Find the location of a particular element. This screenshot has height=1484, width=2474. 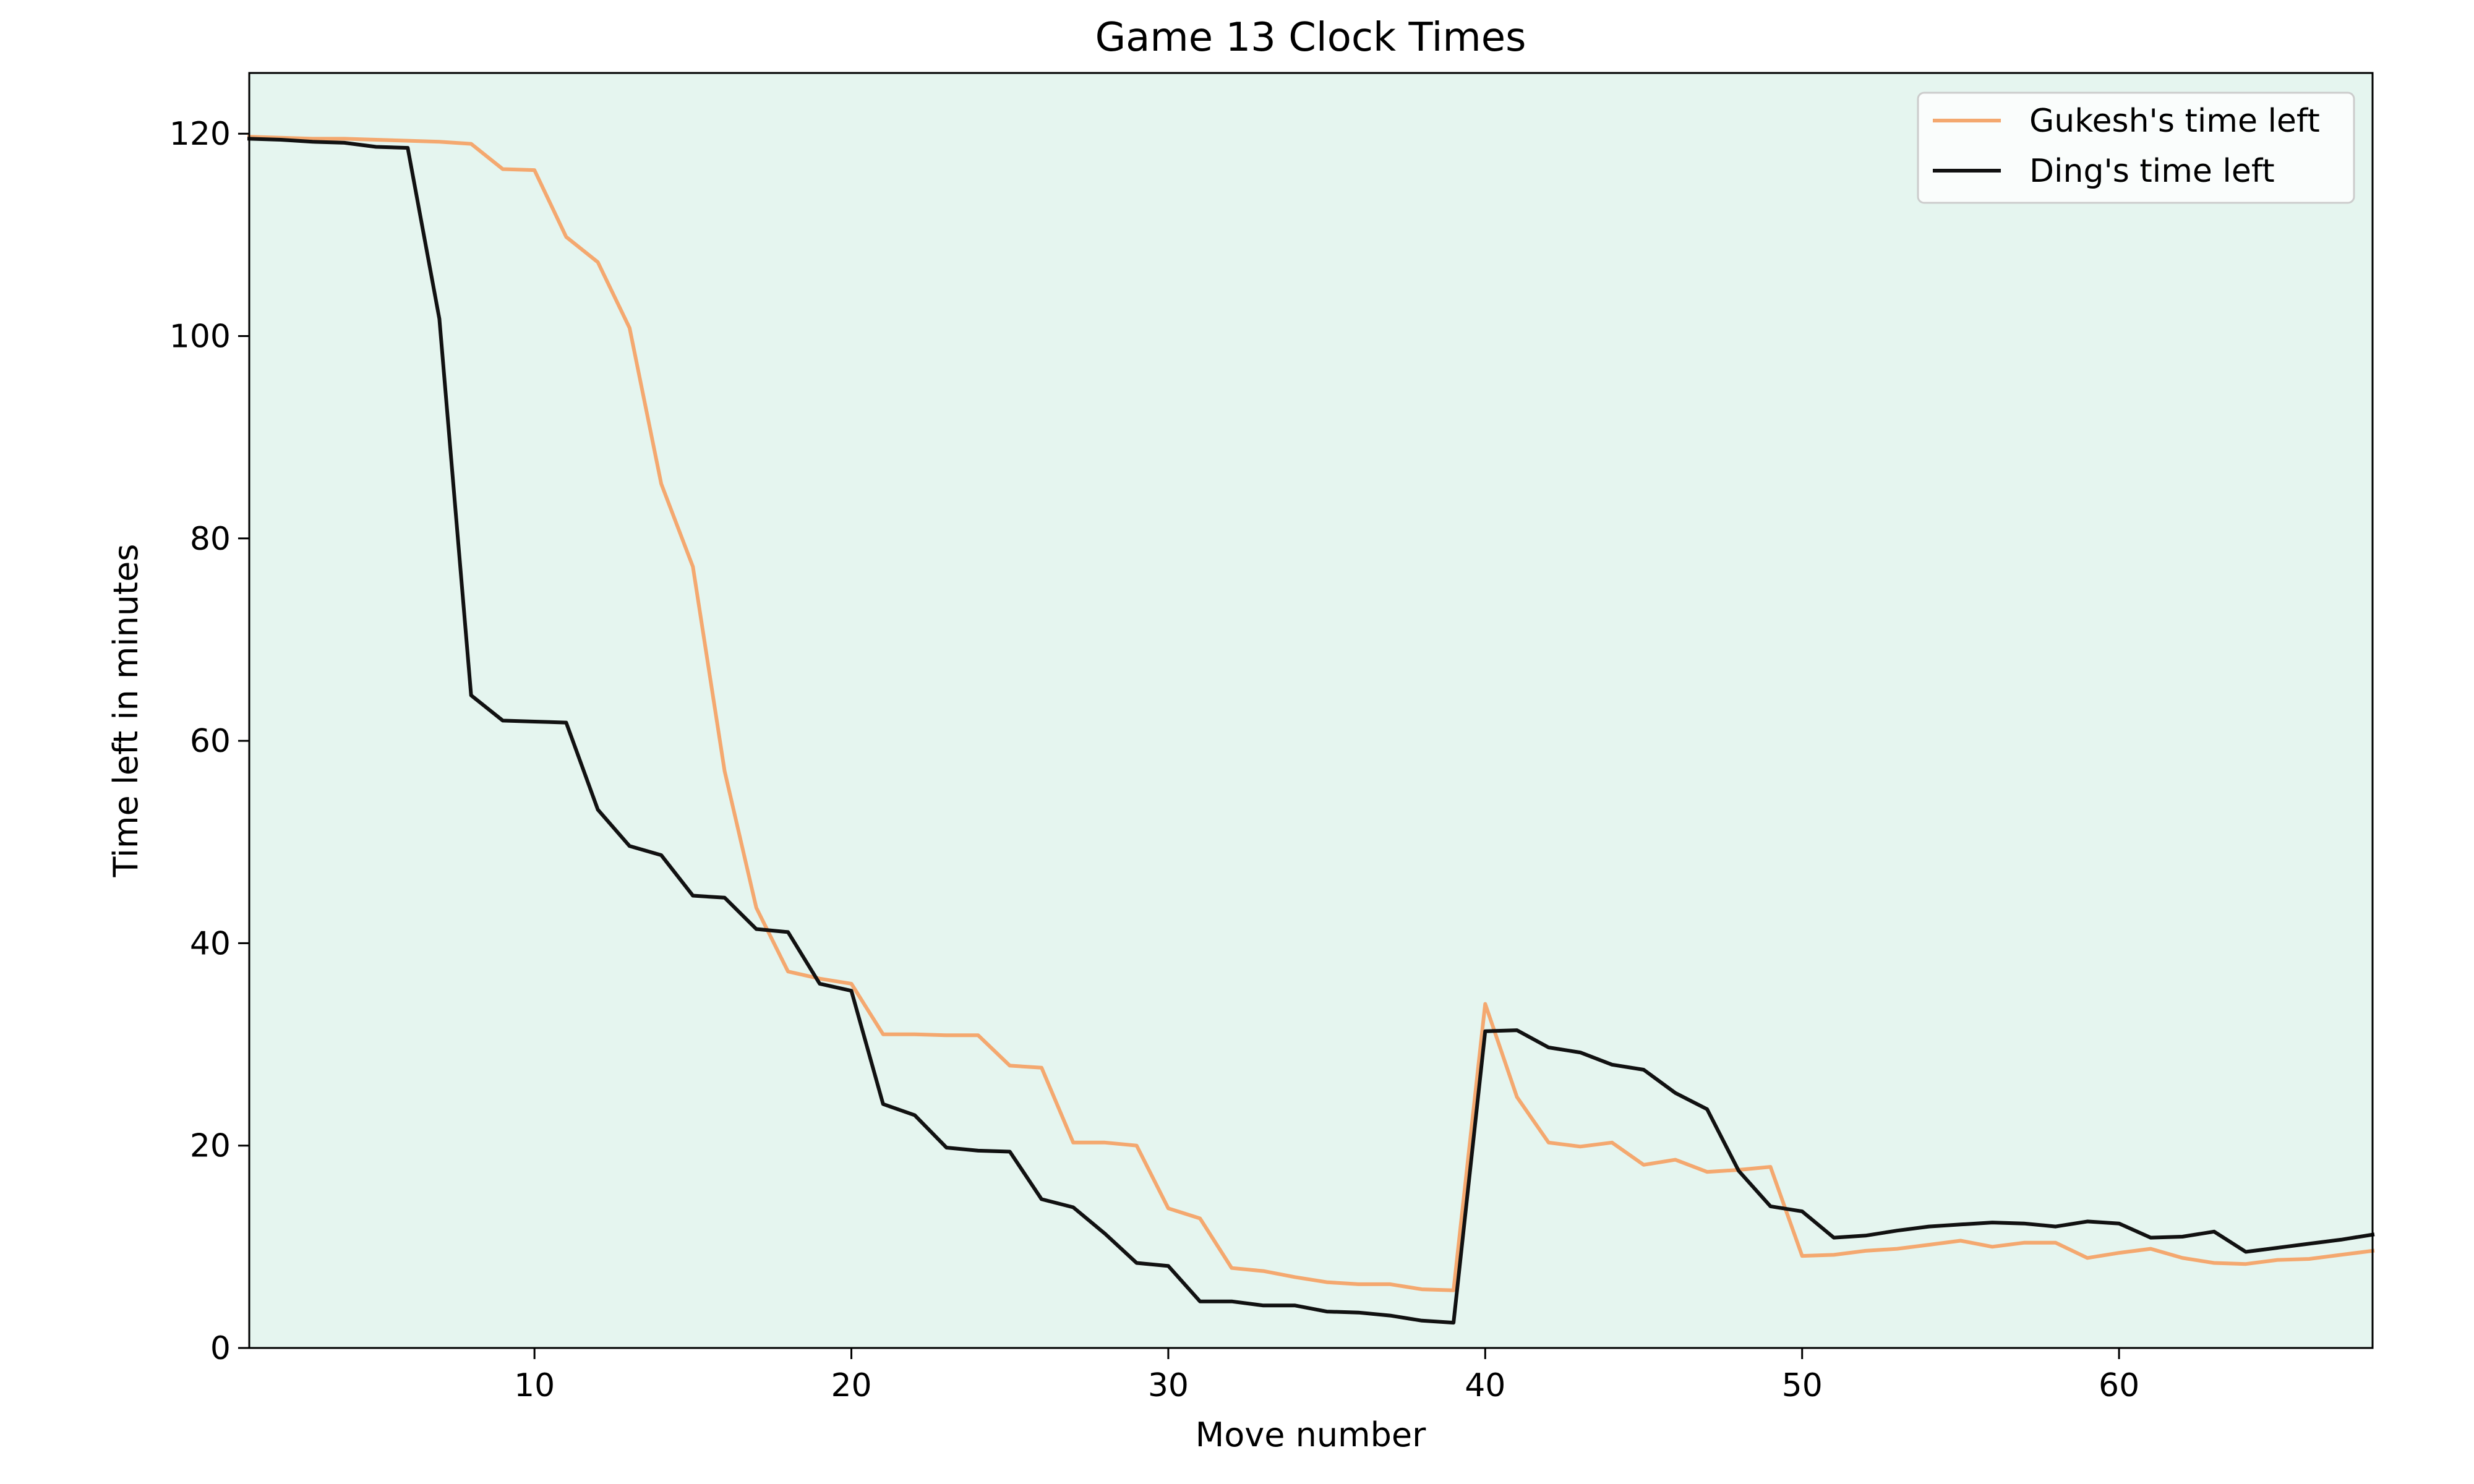

legend-label-ding: Ding's time left is located at coordinates (2152, 171).